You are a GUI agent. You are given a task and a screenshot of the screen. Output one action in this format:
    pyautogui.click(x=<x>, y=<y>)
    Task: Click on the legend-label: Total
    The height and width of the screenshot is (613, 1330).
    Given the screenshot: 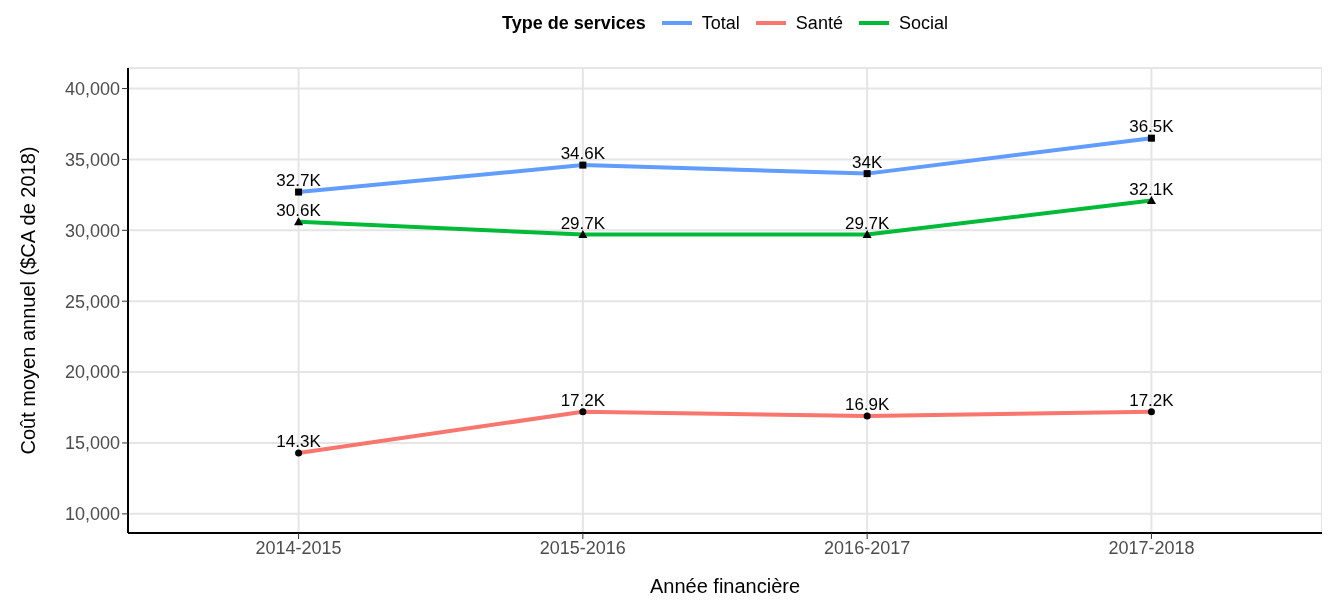 What is the action you would take?
    pyautogui.click(x=720, y=23)
    